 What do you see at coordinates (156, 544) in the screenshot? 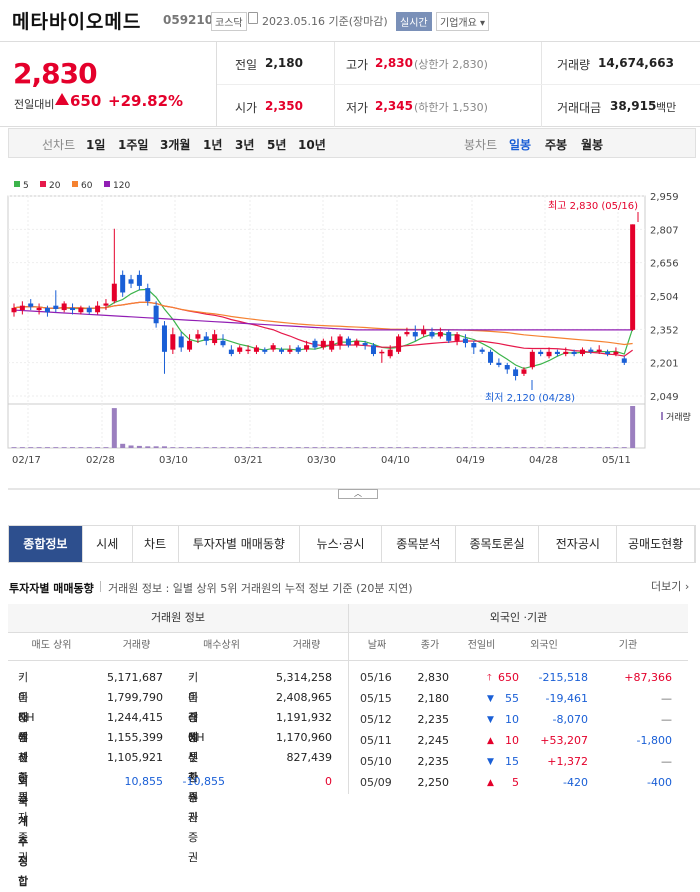
I see `tab-2: 차트` at bounding box center [156, 544].